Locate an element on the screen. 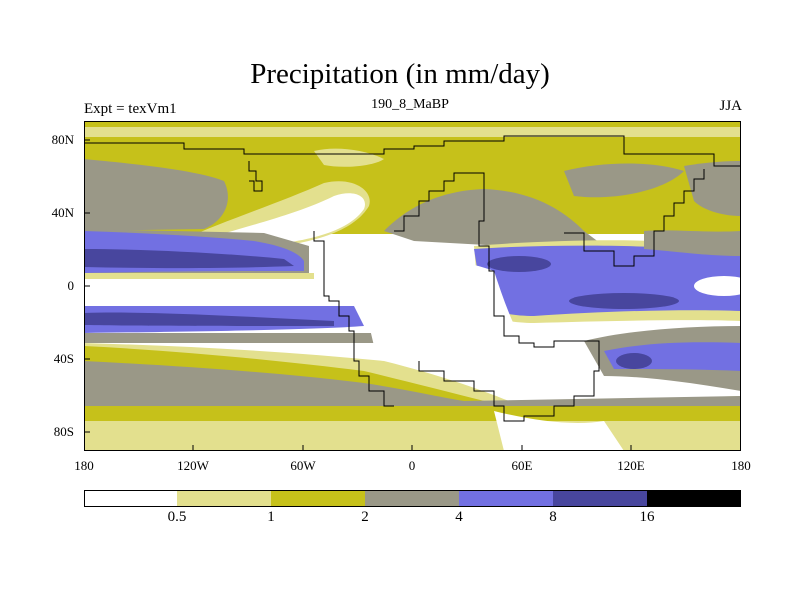 This screenshot has width=800, height=600. americas-coastline is located at coordinates (353, 319).